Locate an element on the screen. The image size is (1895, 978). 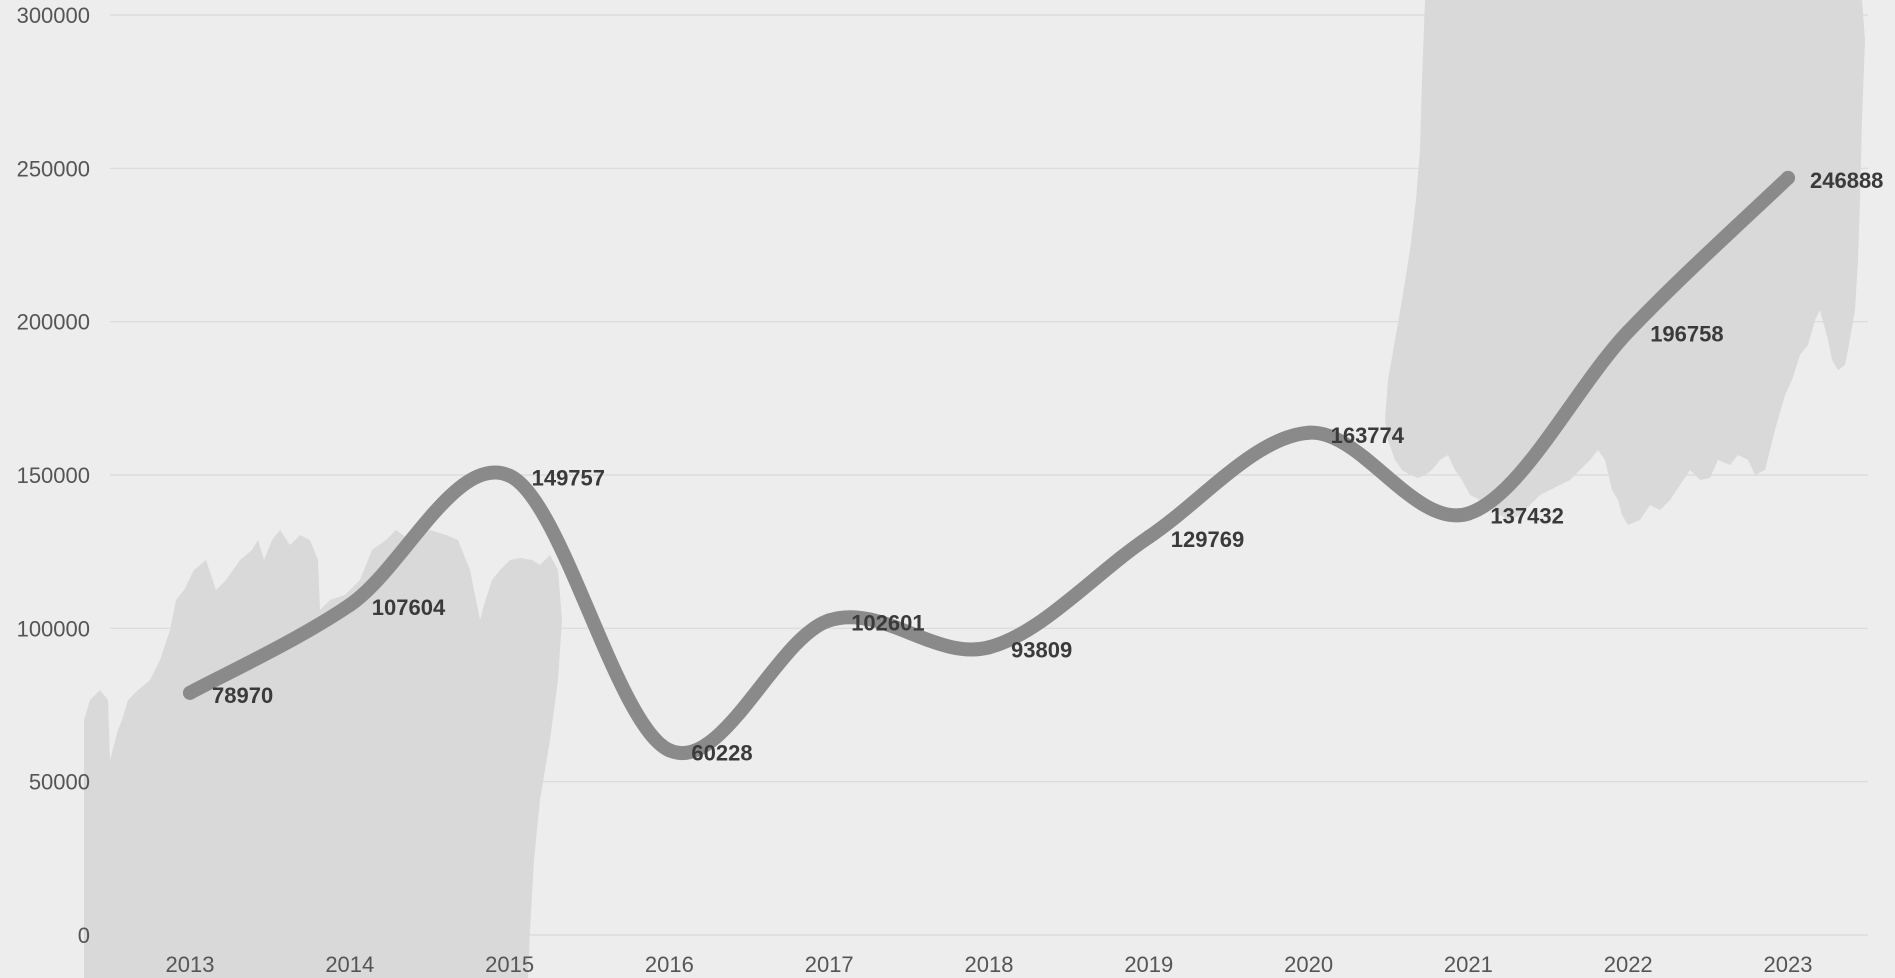
x-tick-label: 2016 is located at coordinates (669, 964).